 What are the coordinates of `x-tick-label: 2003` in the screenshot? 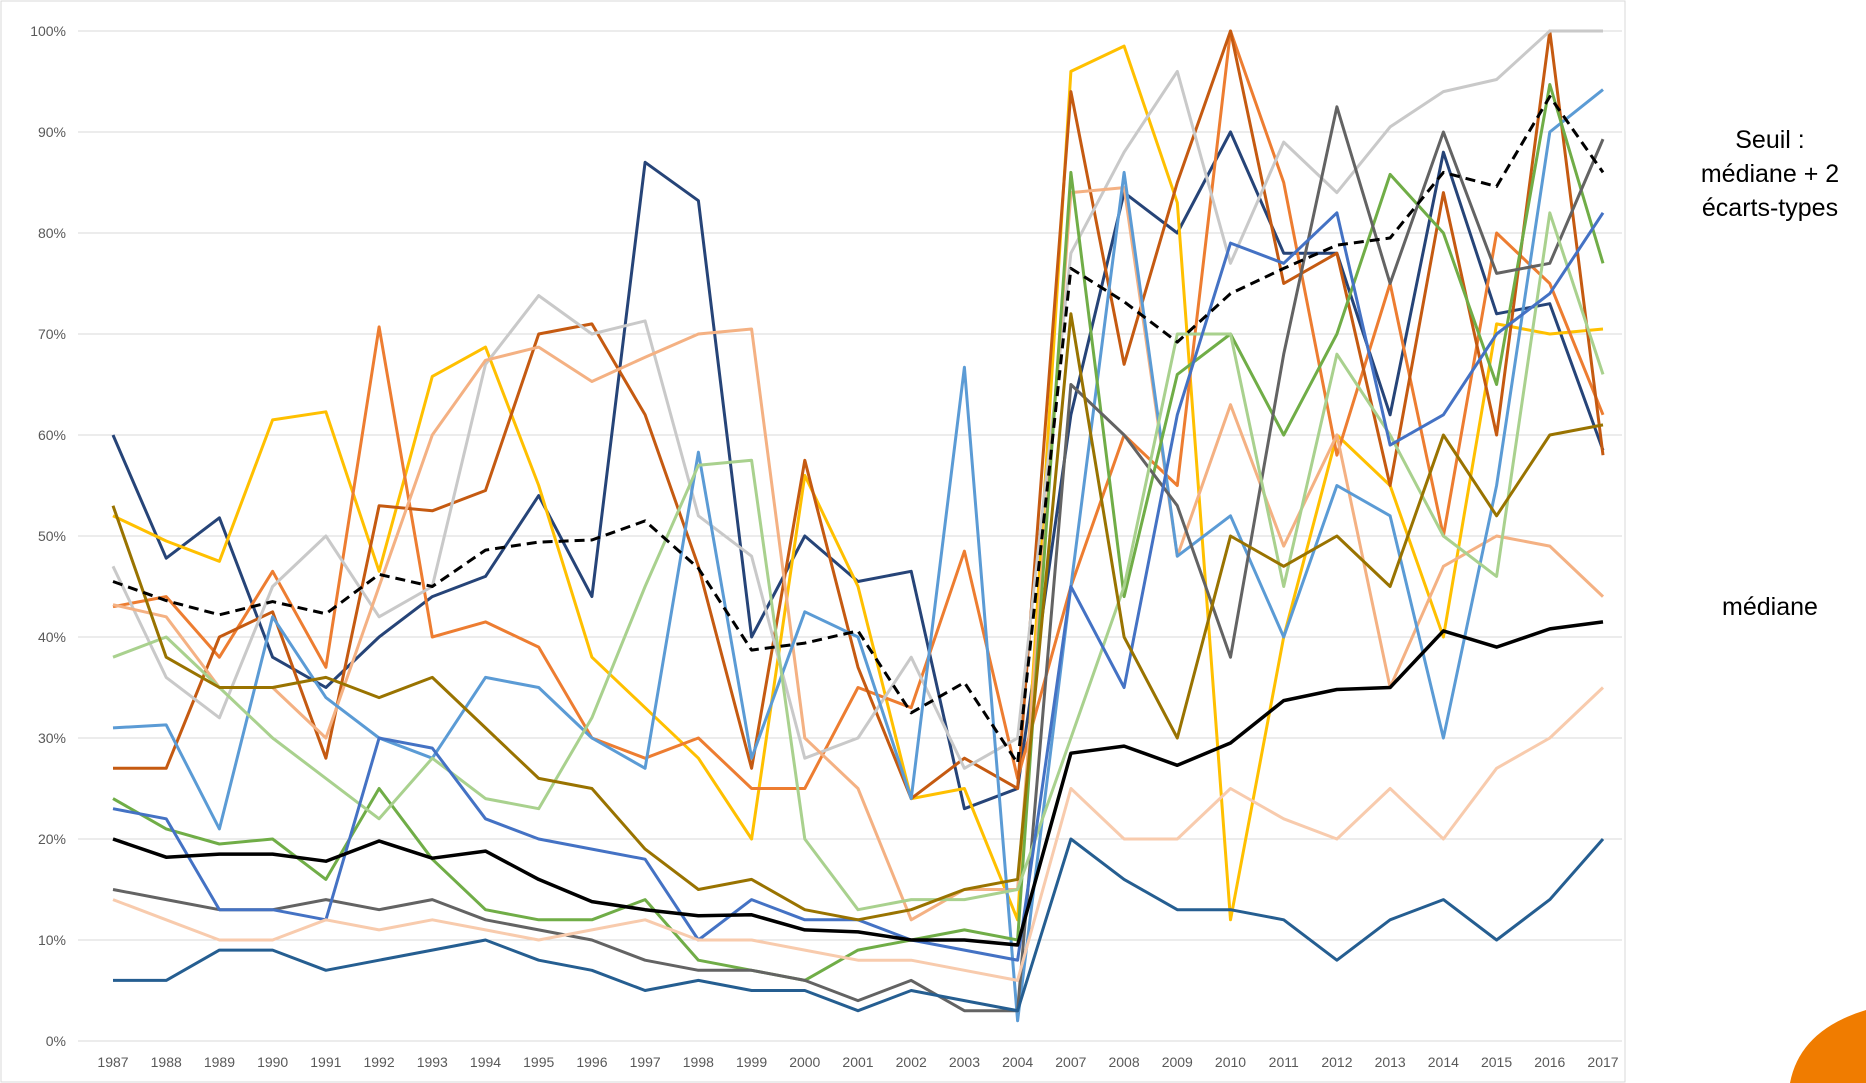 It's located at (964, 1062).